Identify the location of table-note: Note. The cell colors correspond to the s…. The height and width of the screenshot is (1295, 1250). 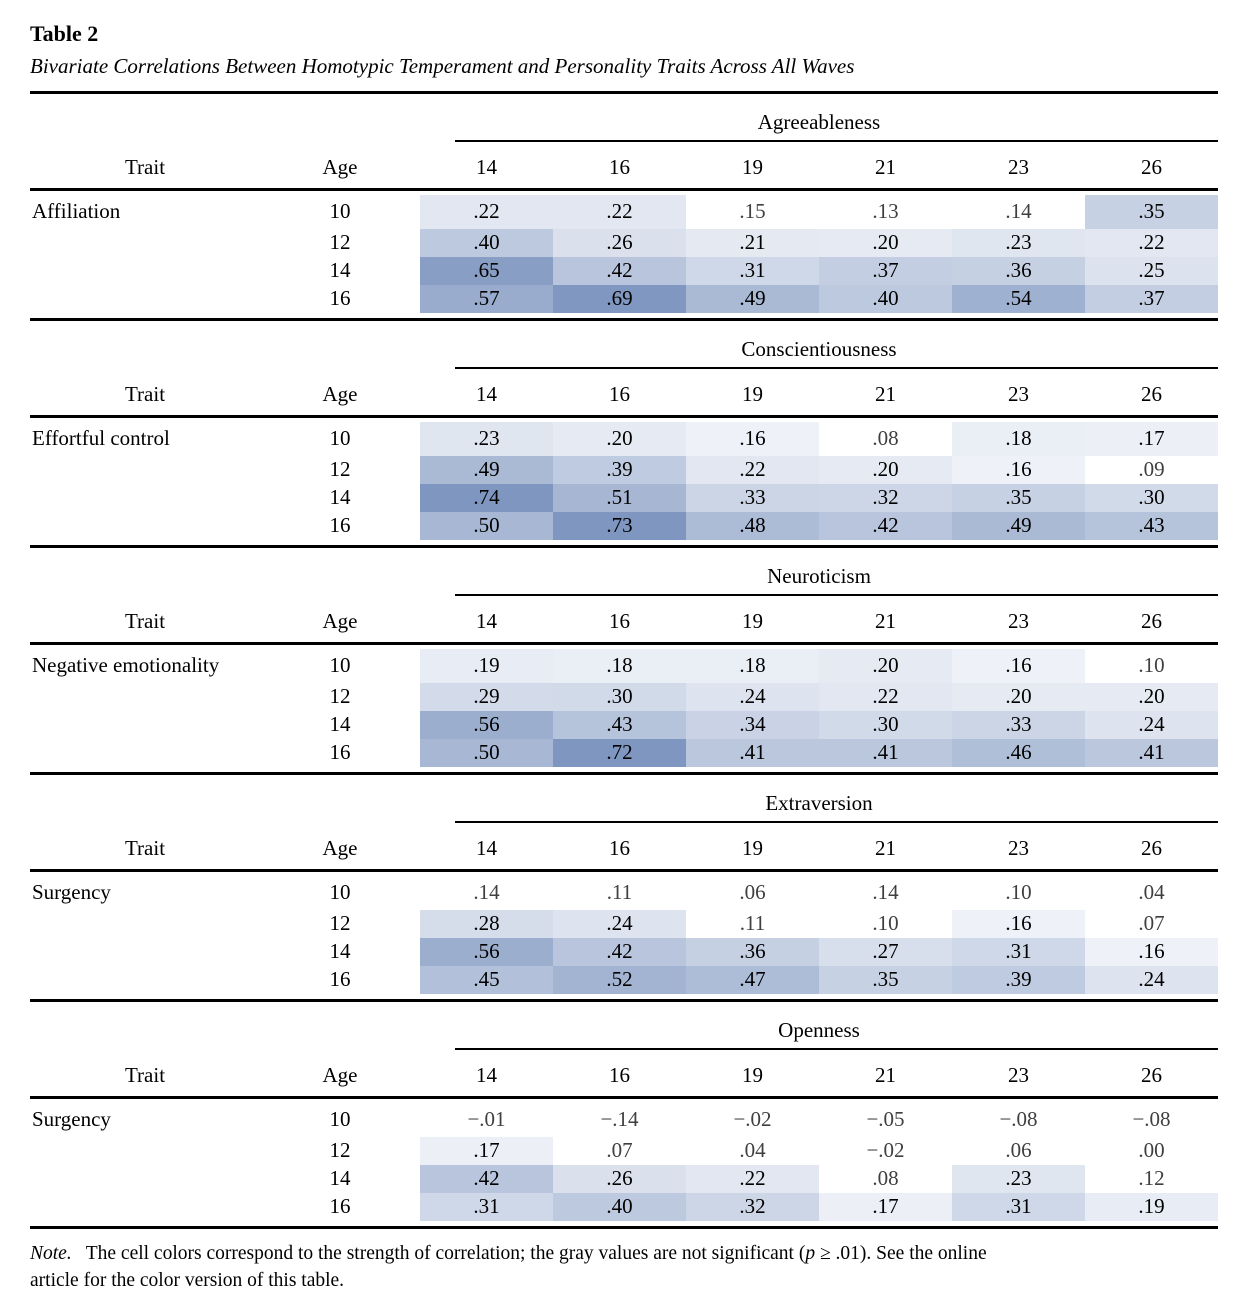
(624, 1268).